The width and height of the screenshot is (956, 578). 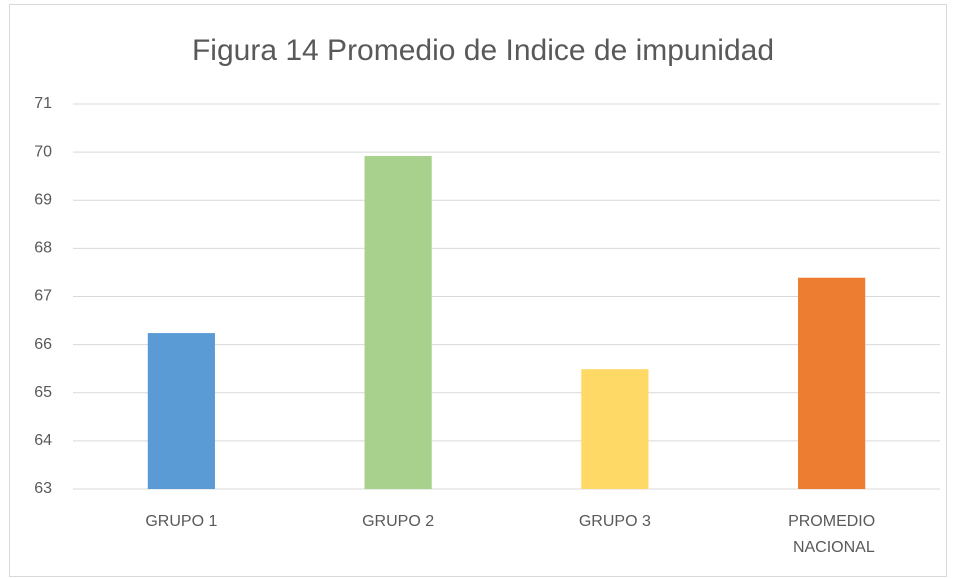 What do you see at coordinates (181, 521) in the screenshot?
I see `x-tick-label: GRUPO 1` at bounding box center [181, 521].